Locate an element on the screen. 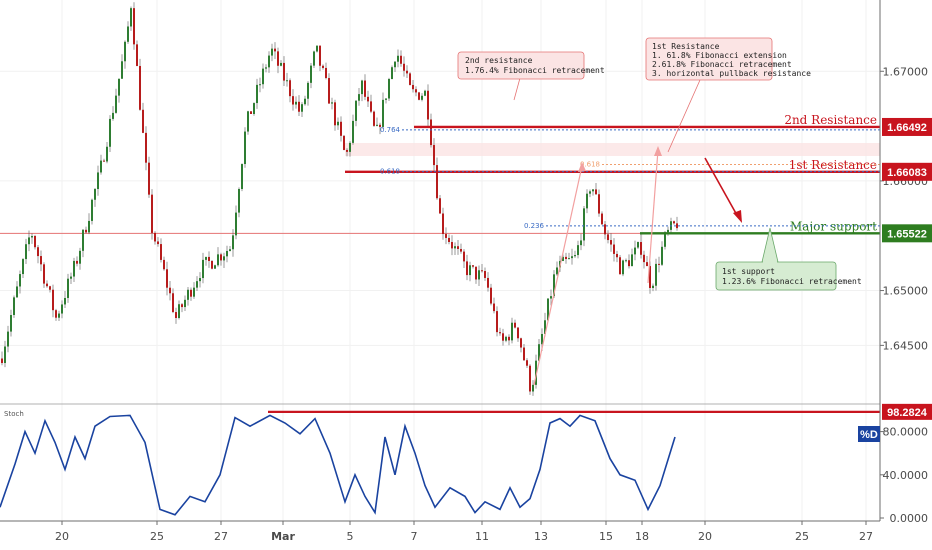 This screenshot has width=932, height=550. level-price-tag-text: 1.66492 is located at coordinates (907, 128).